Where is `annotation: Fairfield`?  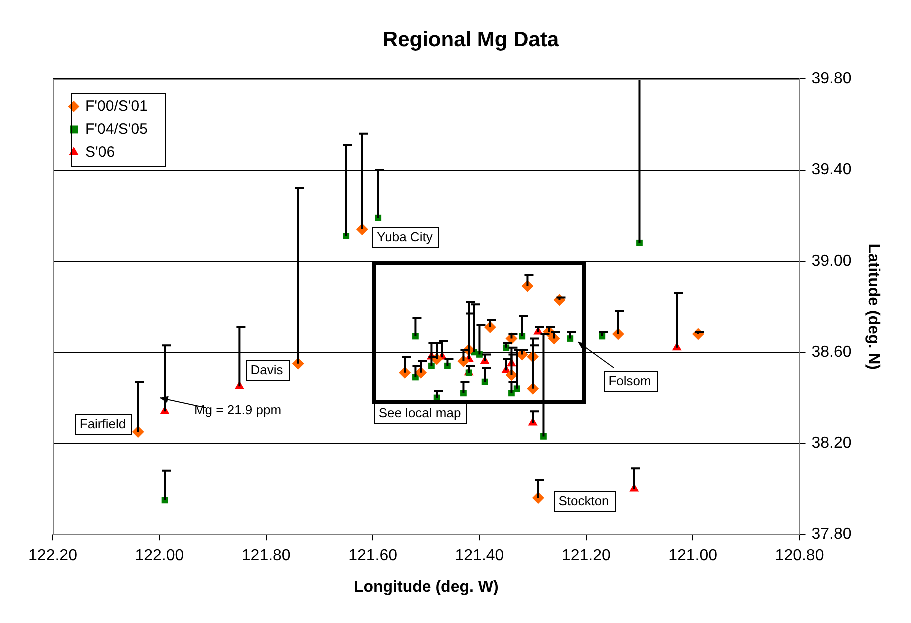
annotation: Fairfield is located at coordinates (103, 424).